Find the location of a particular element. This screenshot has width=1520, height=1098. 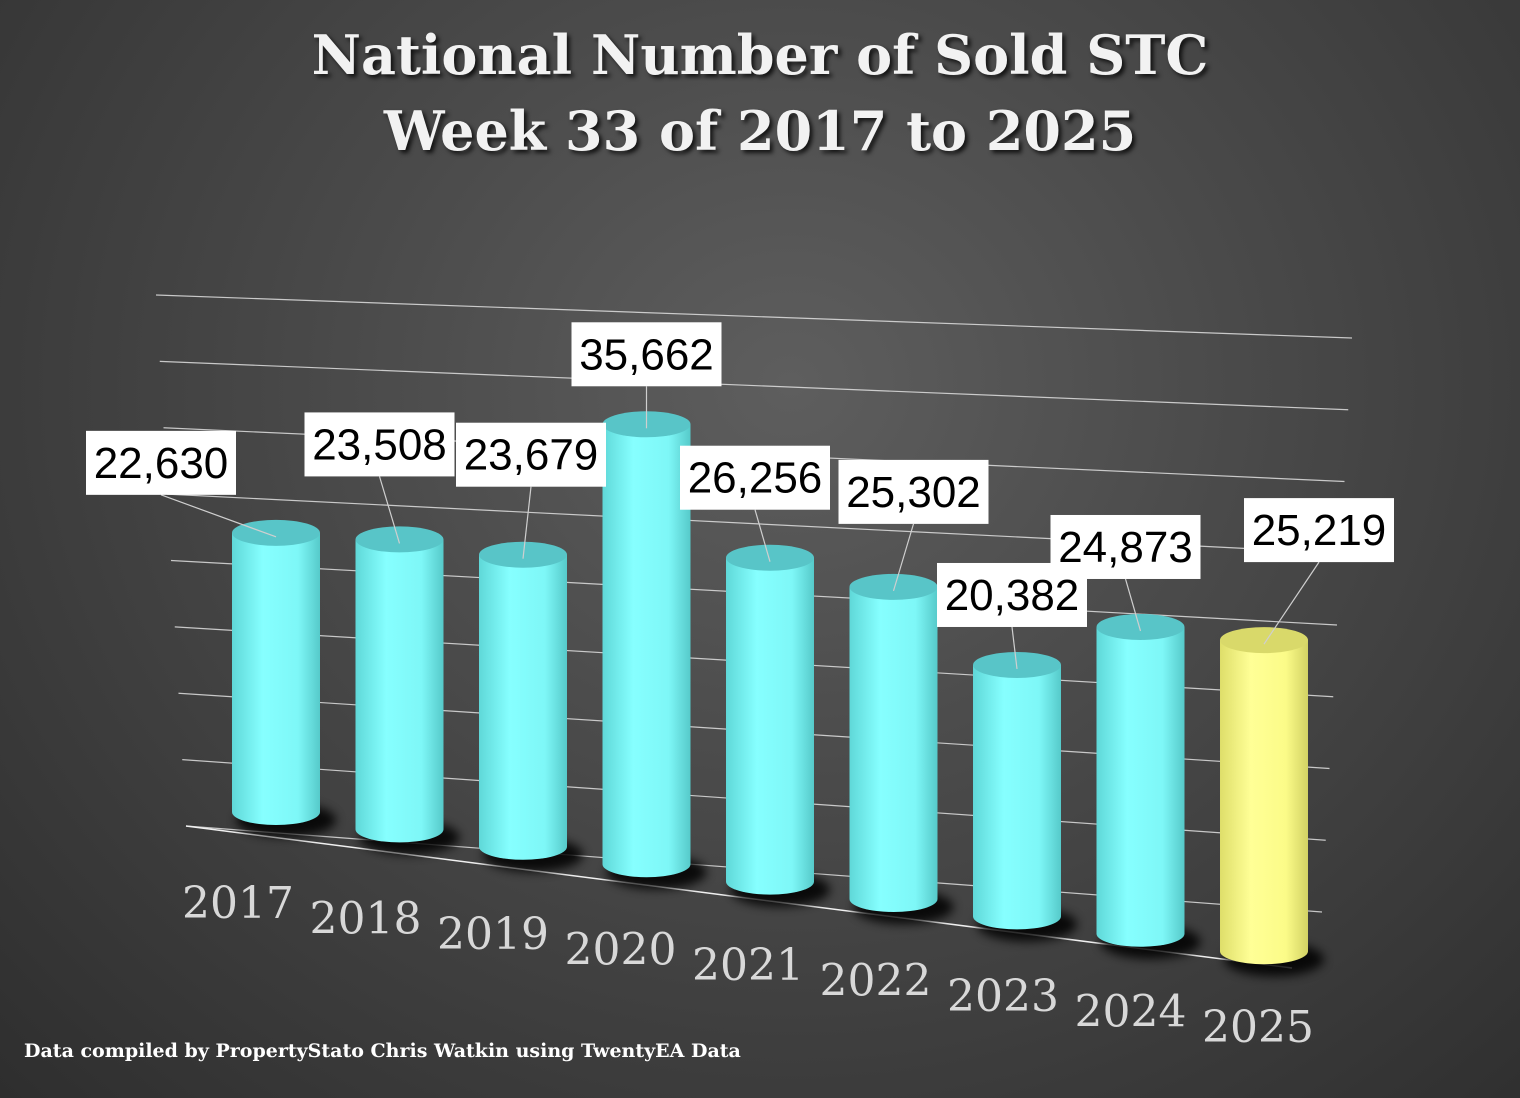

bar-2025 is located at coordinates (1264, 796).